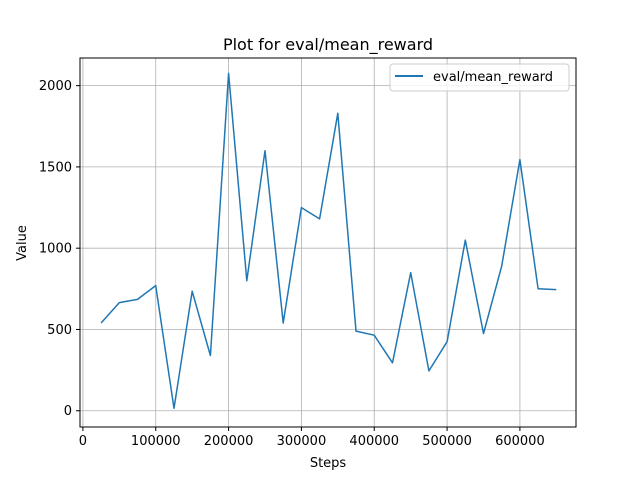  I want to click on y-tick-label: 1000, so click(55, 249).